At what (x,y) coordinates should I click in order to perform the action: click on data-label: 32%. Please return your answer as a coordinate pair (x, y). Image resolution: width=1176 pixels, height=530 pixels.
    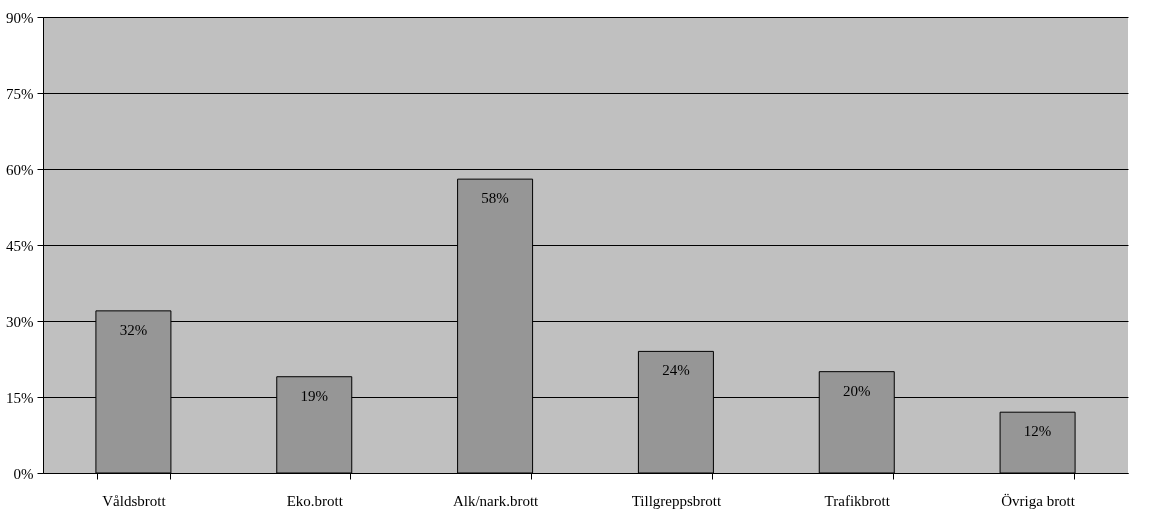
    Looking at the image, I should click on (133, 329).